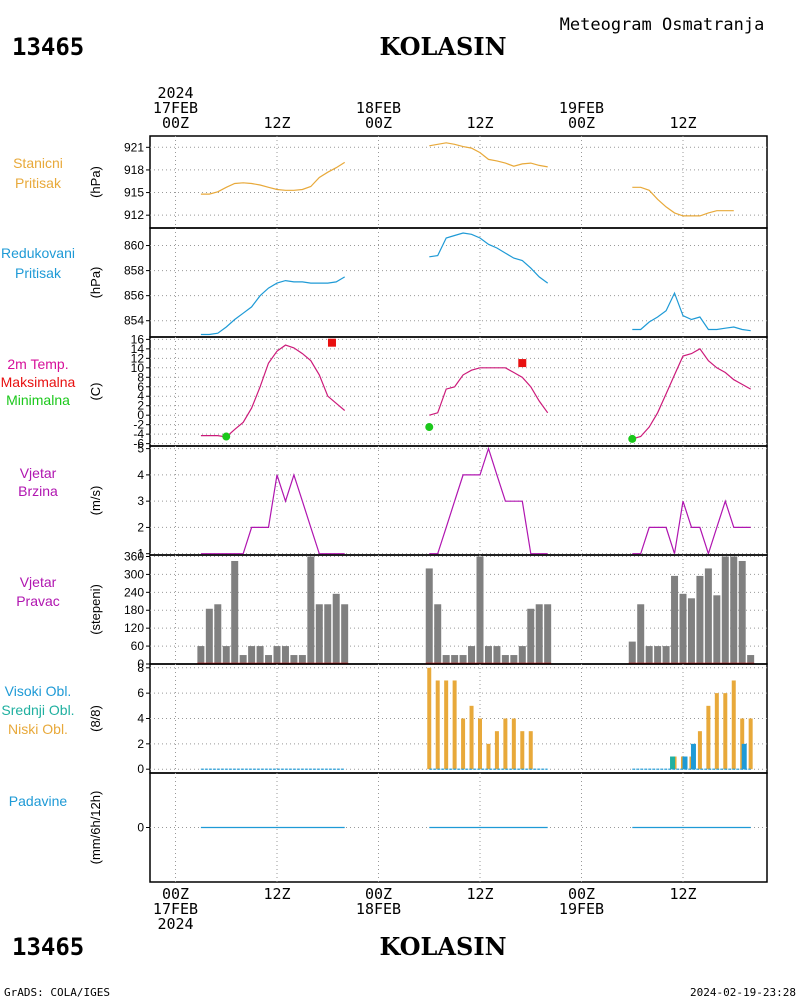  I want to click on y-tick-label: 360, so click(134, 556).